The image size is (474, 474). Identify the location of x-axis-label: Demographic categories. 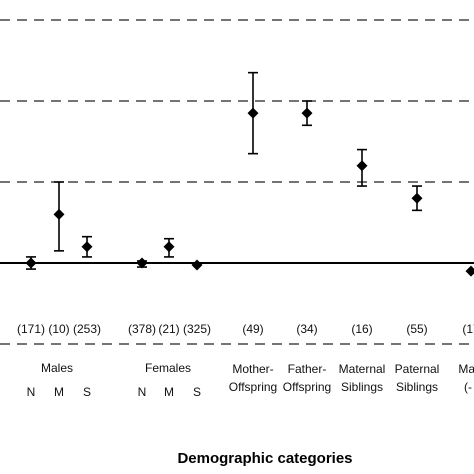
(264, 458).